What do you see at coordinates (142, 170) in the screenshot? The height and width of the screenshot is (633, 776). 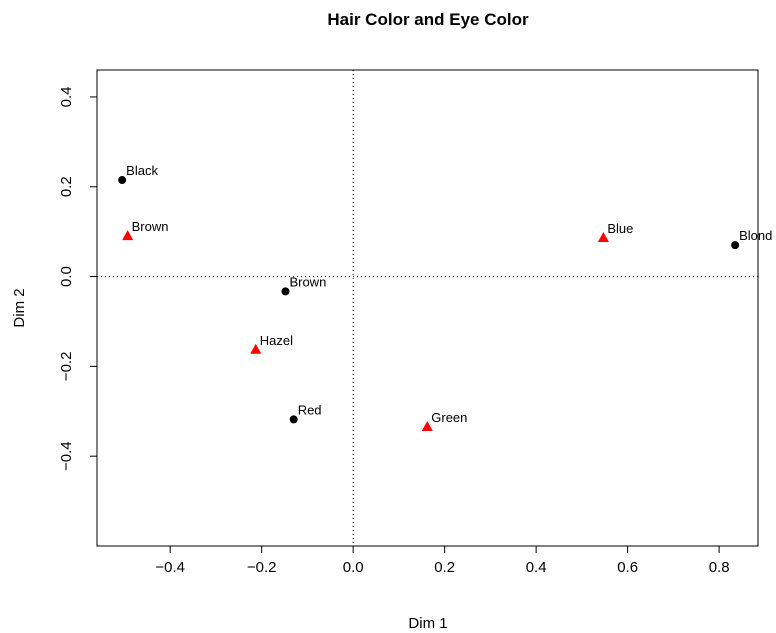 I see `point-label: Black` at bounding box center [142, 170].